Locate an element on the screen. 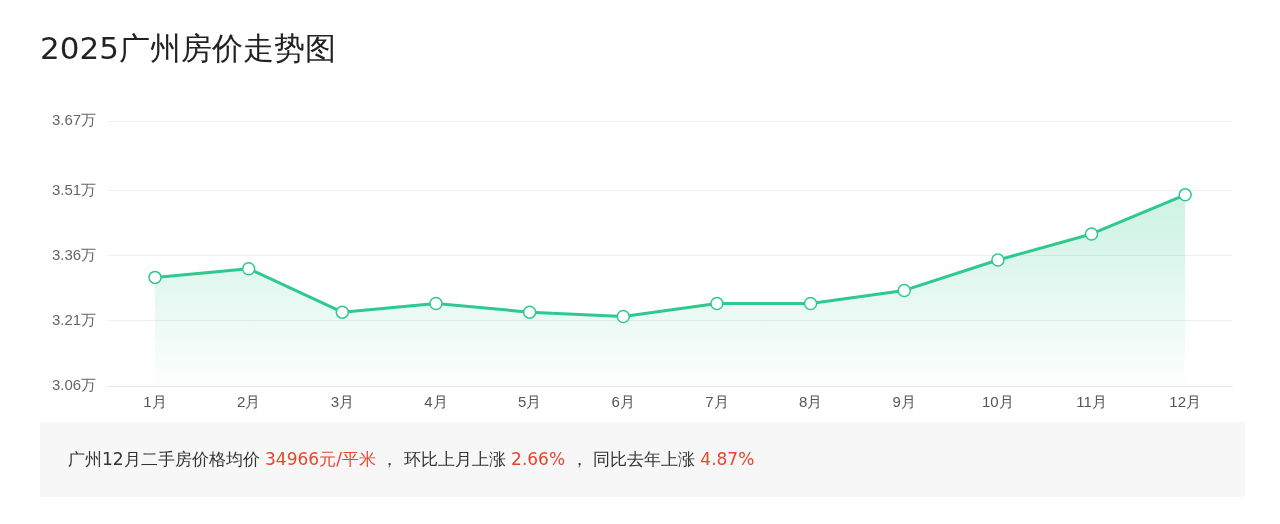  x-tick-label: 3月 is located at coordinates (342, 402).